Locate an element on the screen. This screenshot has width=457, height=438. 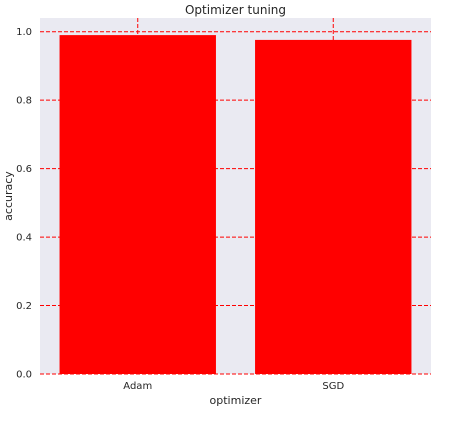
y-tick-label: 0.2 is located at coordinates (24, 306).